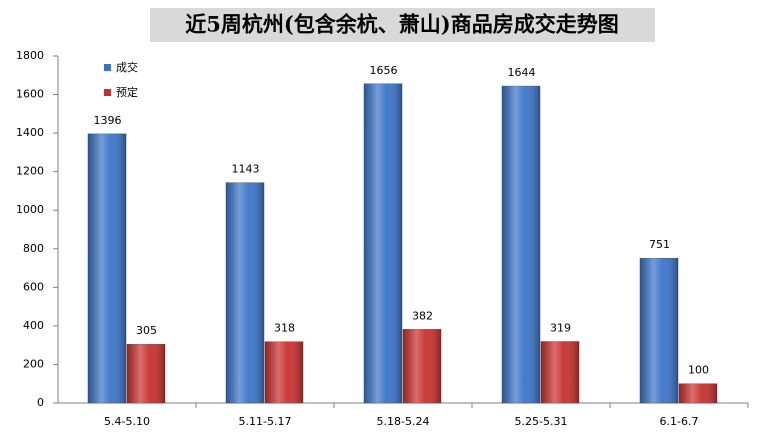  I want to click on y-tick-label: 400, so click(33, 325).